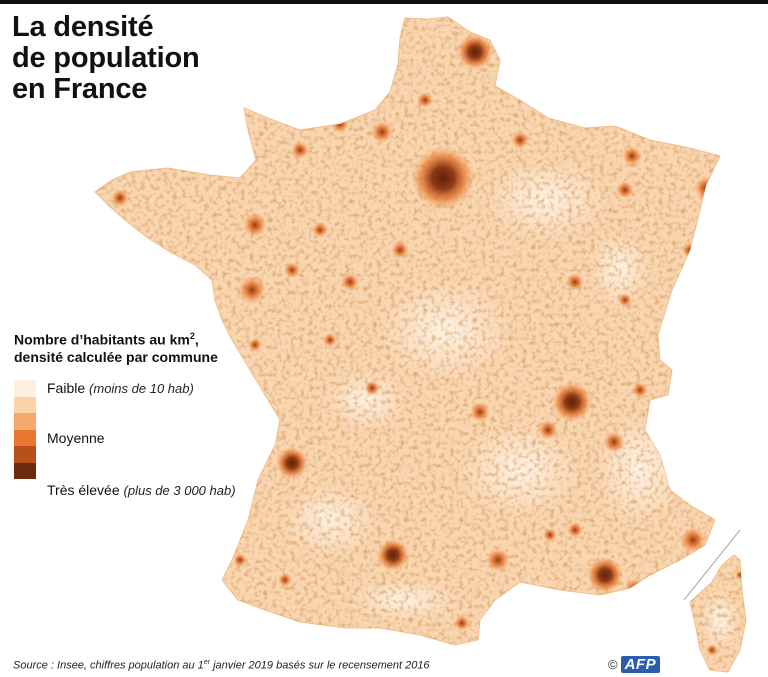 The height and width of the screenshot is (677, 768). I want to click on city-poitiers, so click(330, 340).